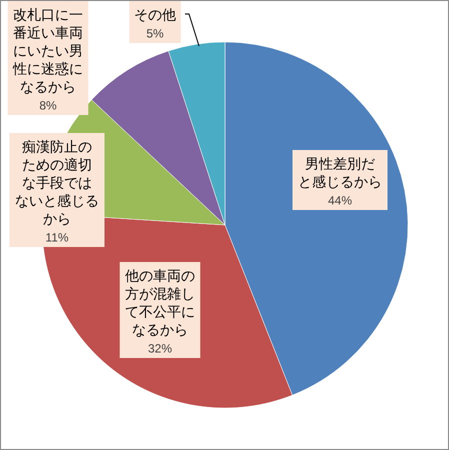 The height and width of the screenshot is (450, 449). I want to click on slice-label: 他の車両の方が混雑して不公平になるから, so click(160, 303).